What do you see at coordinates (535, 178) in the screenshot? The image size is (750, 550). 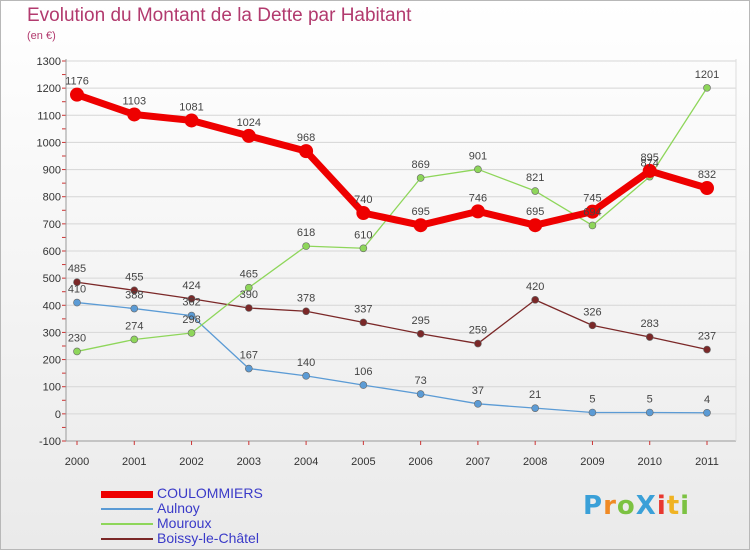 I see `data-label: 821` at bounding box center [535, 178].